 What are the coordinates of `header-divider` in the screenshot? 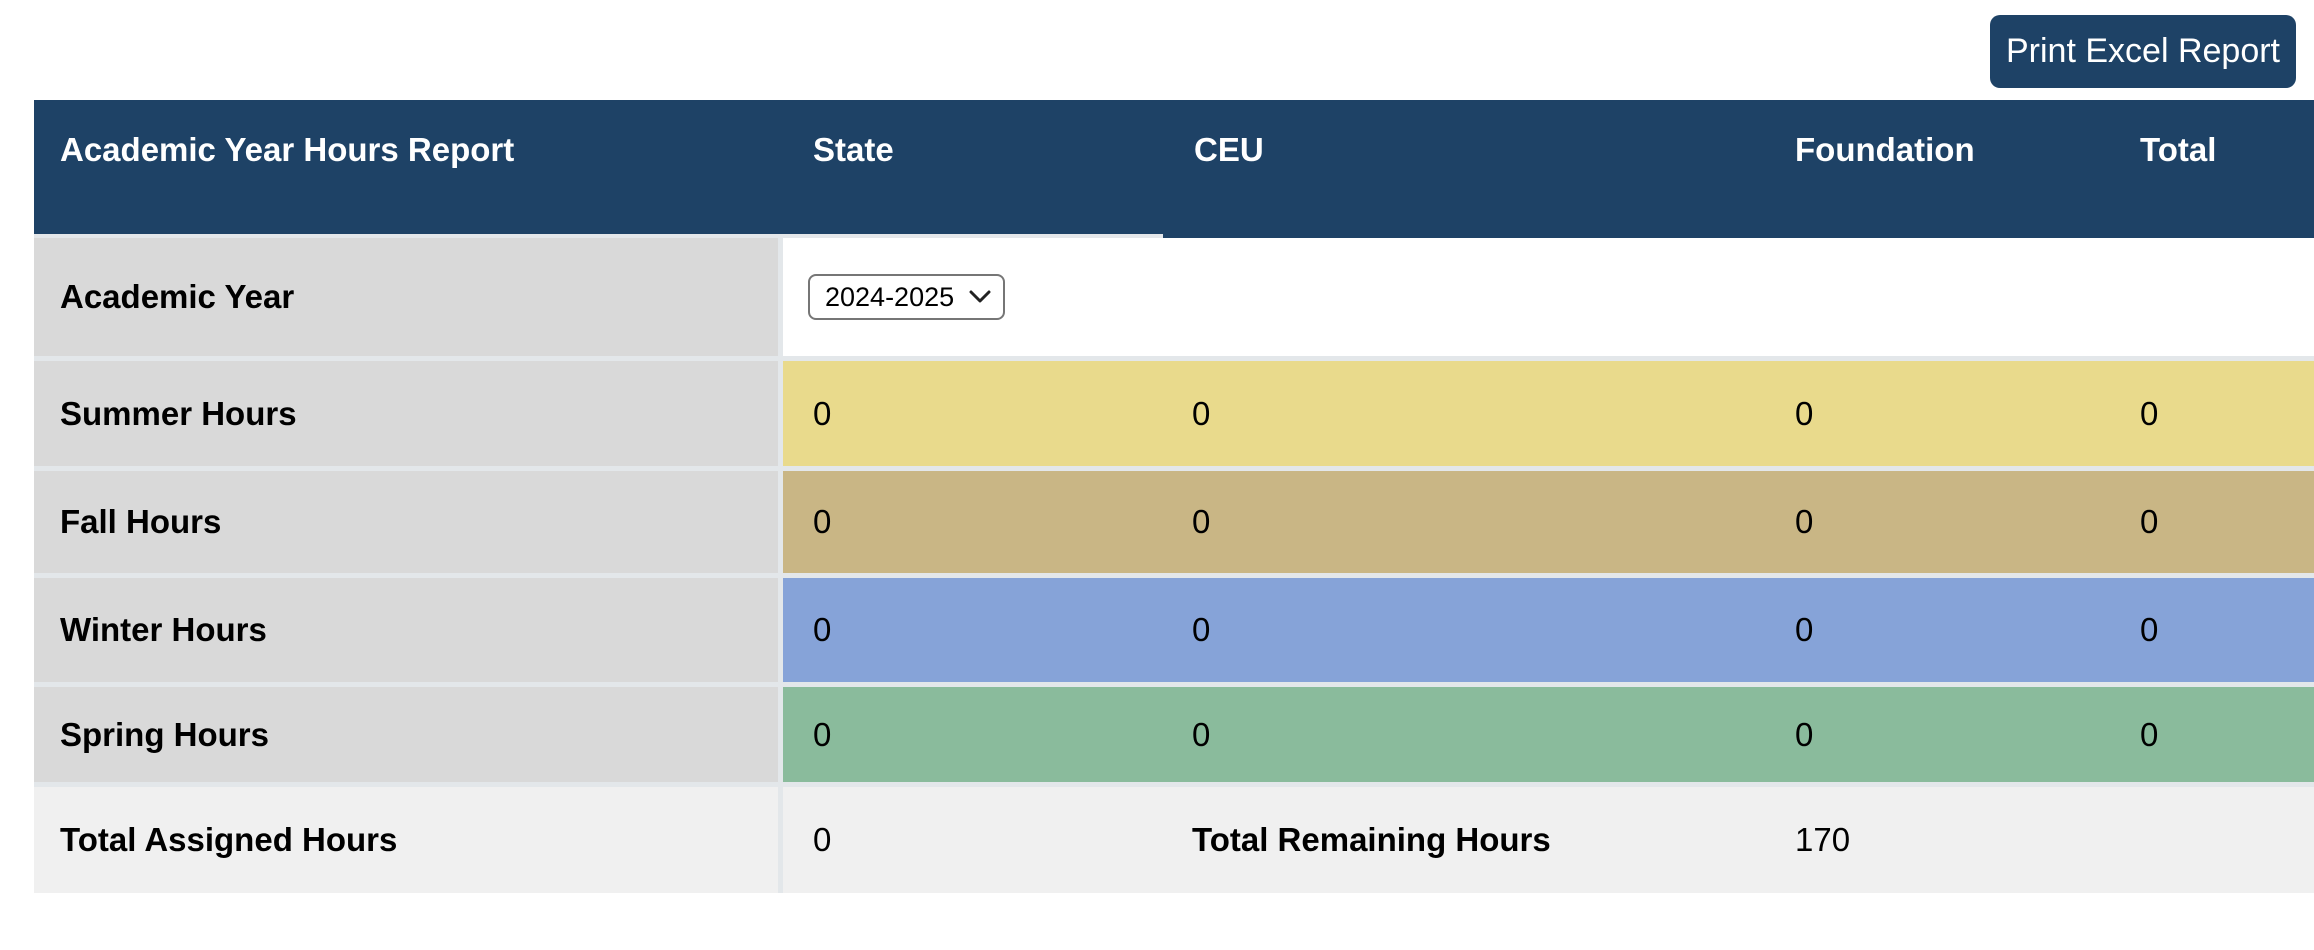 It's located at (598, 236).